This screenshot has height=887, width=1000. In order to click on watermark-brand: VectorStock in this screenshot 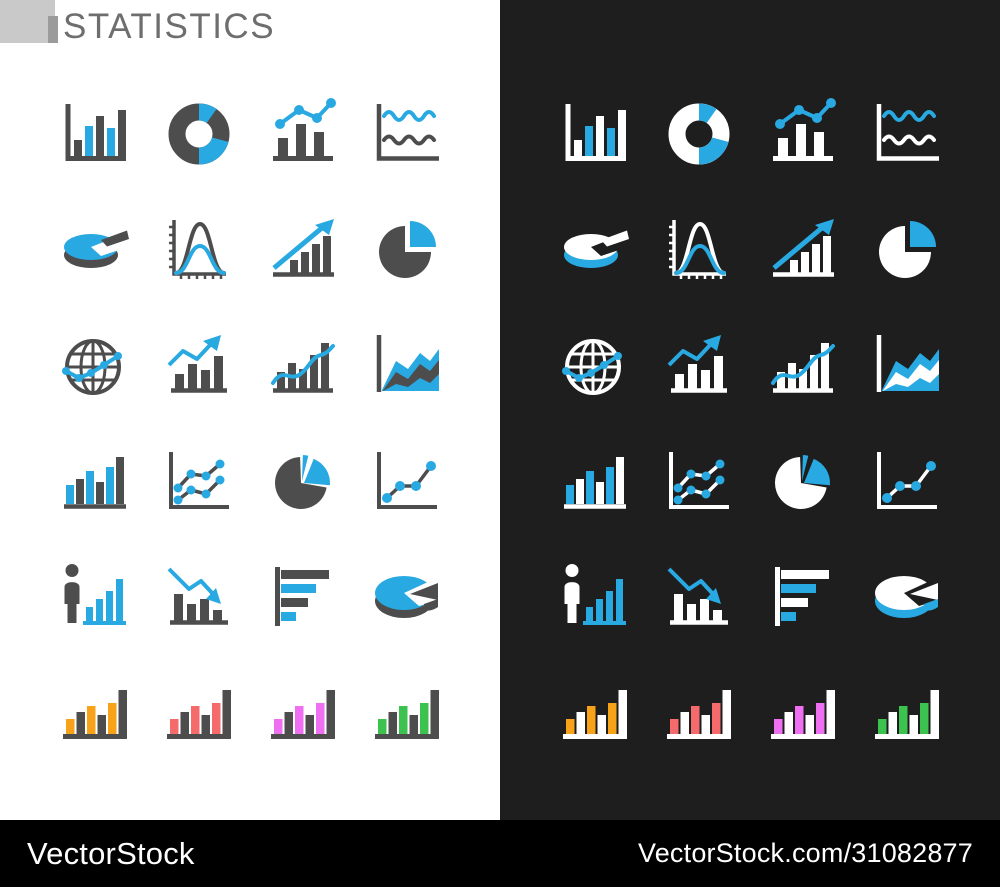, I will do `click(111, 853)`.